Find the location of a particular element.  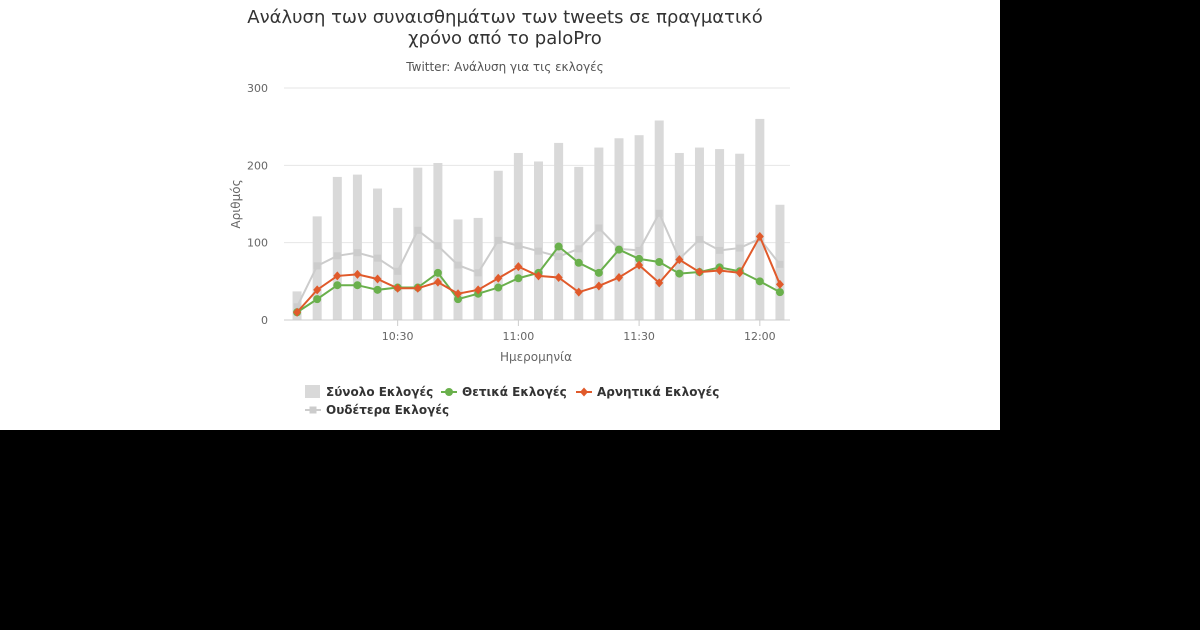

legend-label: Αρνητικά Εκλογές is located at coordinates (658, 392).